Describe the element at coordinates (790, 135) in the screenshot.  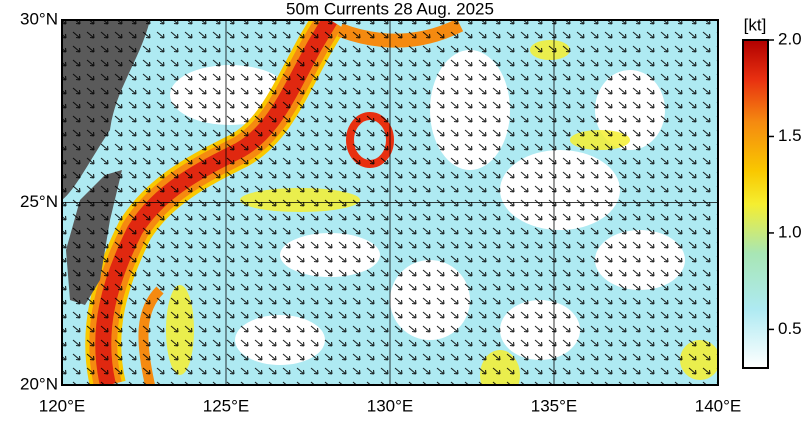
I see `colorbar-tick-label: 1.5` at that location.